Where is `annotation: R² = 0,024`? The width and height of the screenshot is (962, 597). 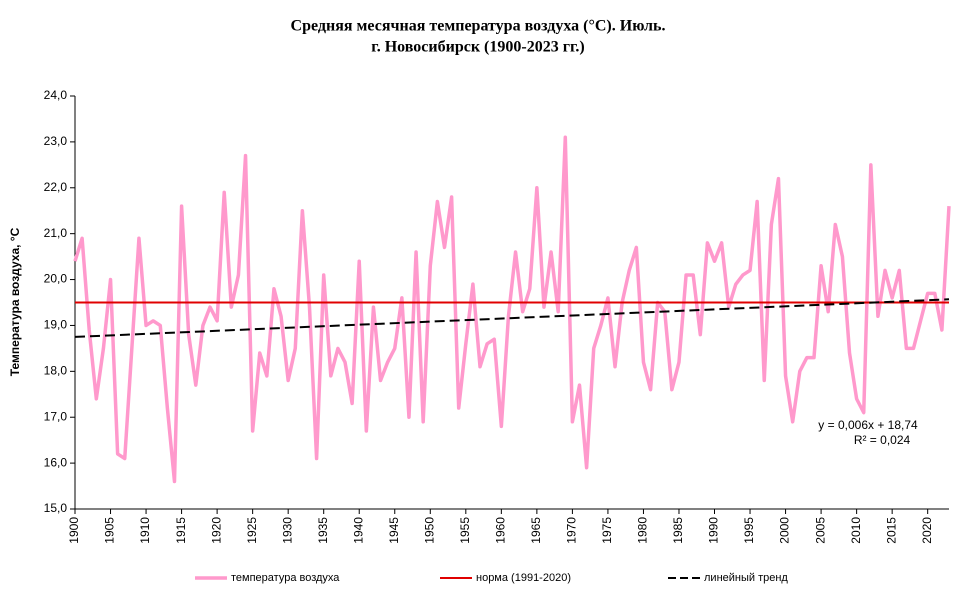 annotation: R² = 0,024 is located at coordinates (882, 440).